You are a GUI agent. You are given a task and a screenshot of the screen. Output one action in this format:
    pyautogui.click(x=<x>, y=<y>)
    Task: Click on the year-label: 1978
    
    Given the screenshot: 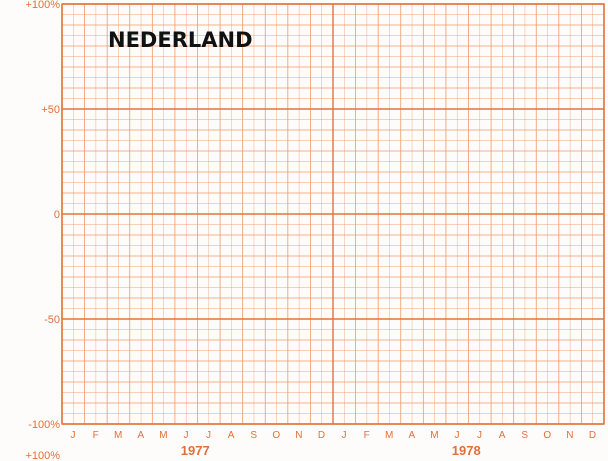 What is the action you would take?
    pyautogui.click(x=466, y=450)
    